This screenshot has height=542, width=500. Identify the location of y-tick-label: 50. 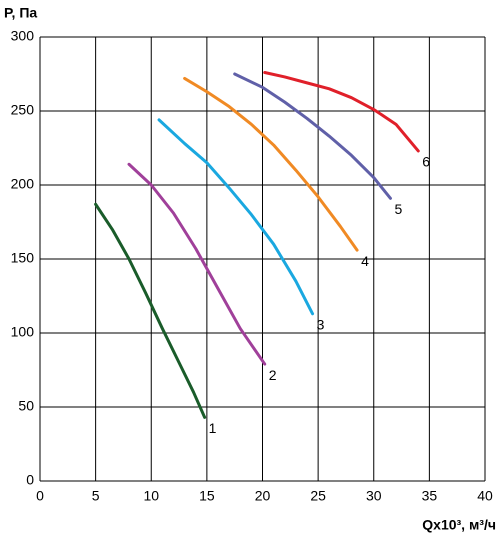
(26, 406).